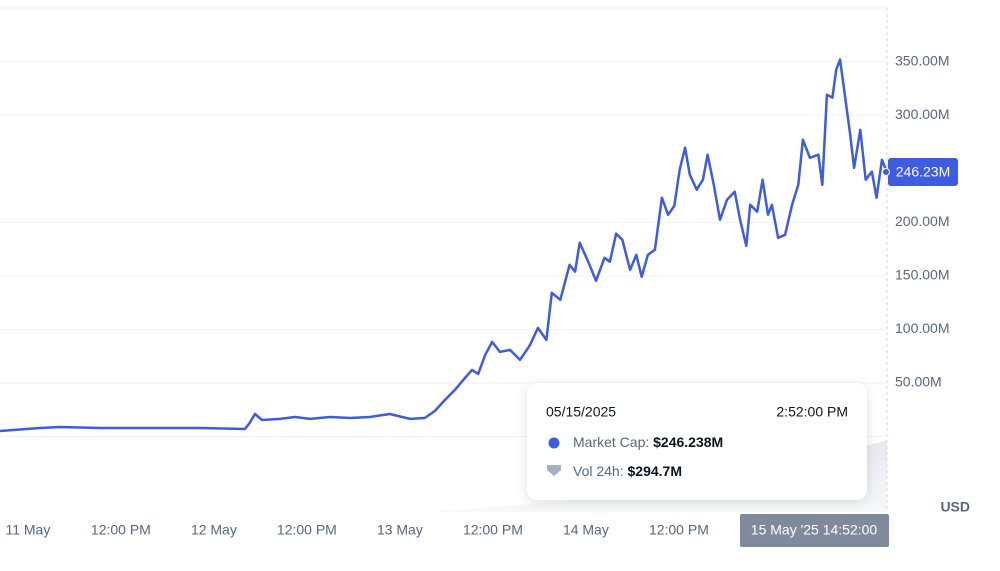  I want to click on tooltip-value: $294.7M, so click(655, 471).